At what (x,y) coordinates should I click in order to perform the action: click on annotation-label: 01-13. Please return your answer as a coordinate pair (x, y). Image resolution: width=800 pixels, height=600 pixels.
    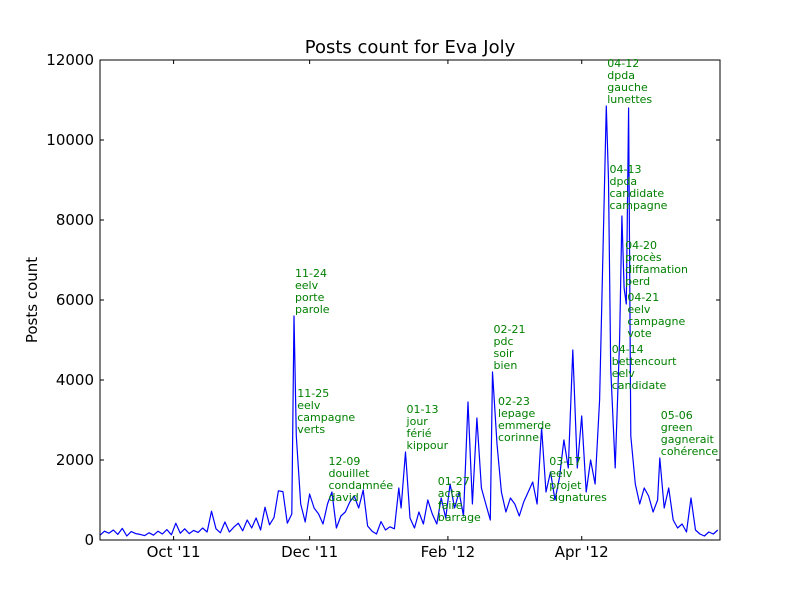
    Looking at the image, I should click on (423, 409).